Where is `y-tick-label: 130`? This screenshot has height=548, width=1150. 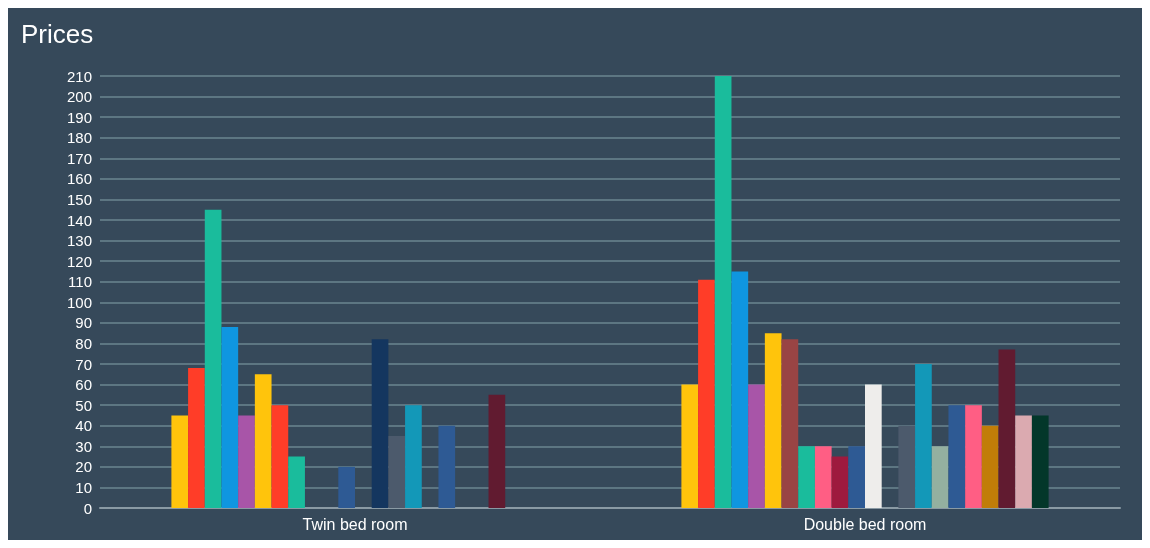 y-tick-label: 130 is located at coordinates (79, 241).